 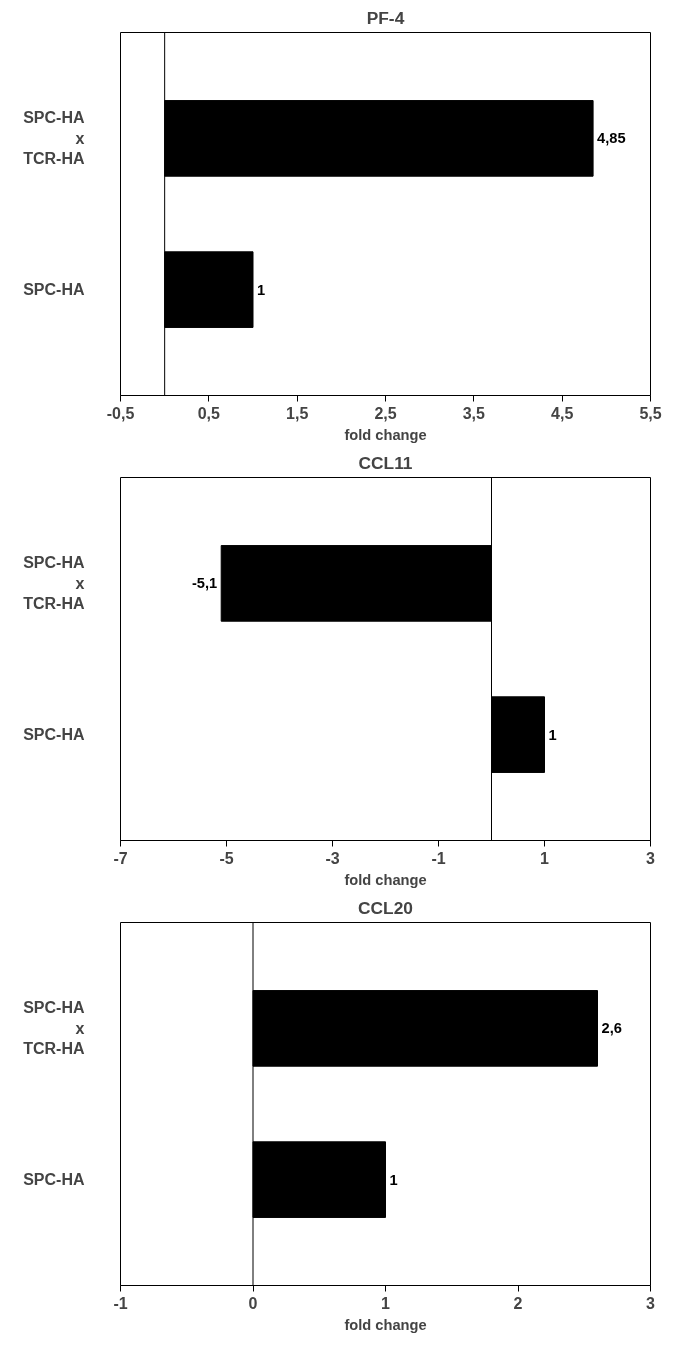 What do you see at coordinates (120, 413) in the screenshot?
I see `x-tick-label: -0,5` at bounding box center [120, 413].